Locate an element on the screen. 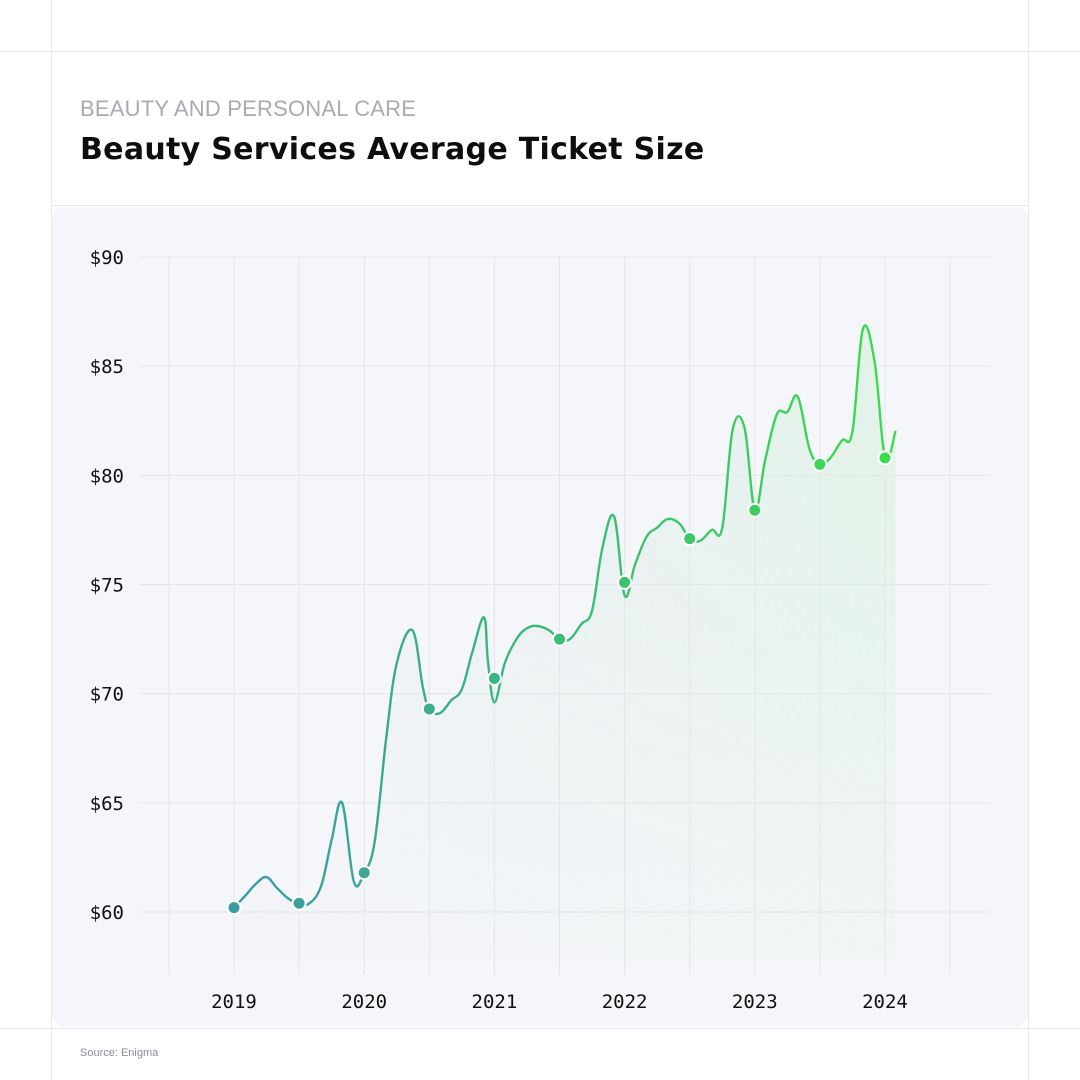 This screenshot has height=1080, width=1080. x-tick-label: 2022 is located at coordinates (625, 1002).